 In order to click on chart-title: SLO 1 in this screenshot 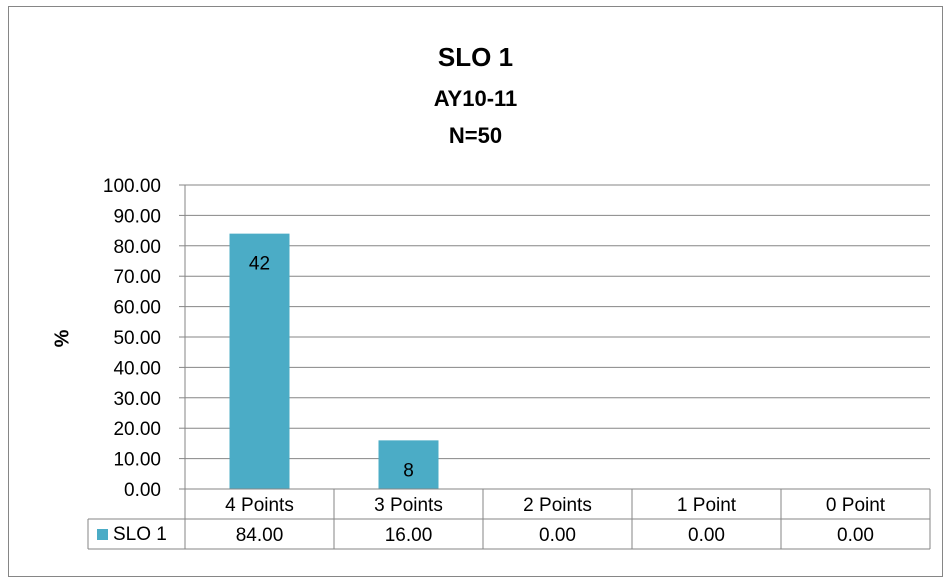, I will do `click(475, 57)`.